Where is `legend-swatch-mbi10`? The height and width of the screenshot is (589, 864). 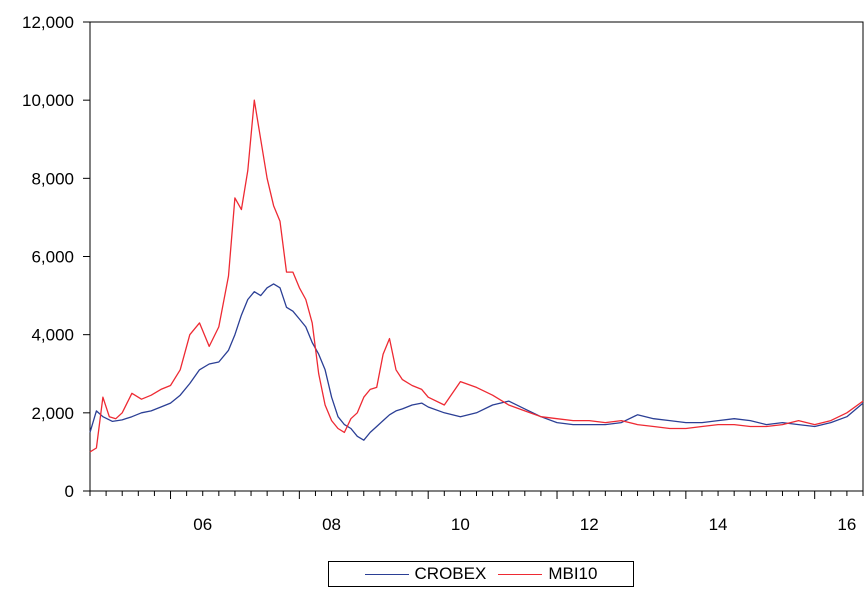
legend-swatch-mbi10 is located at coordinates (520, 574).